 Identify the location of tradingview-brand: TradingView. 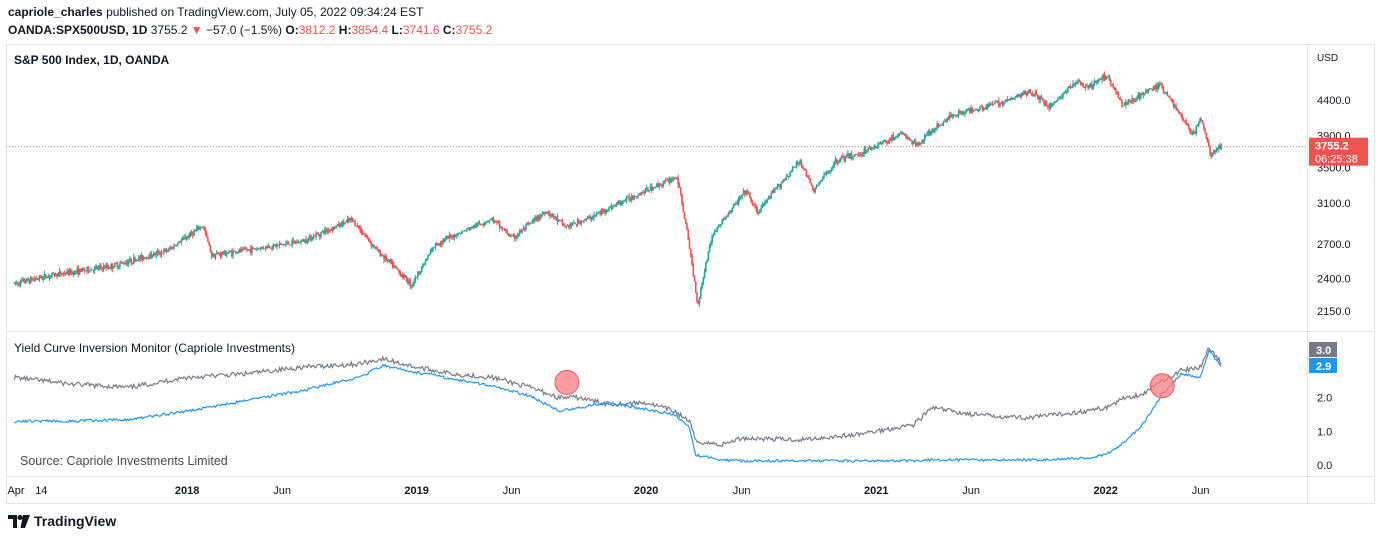
(62, 521).